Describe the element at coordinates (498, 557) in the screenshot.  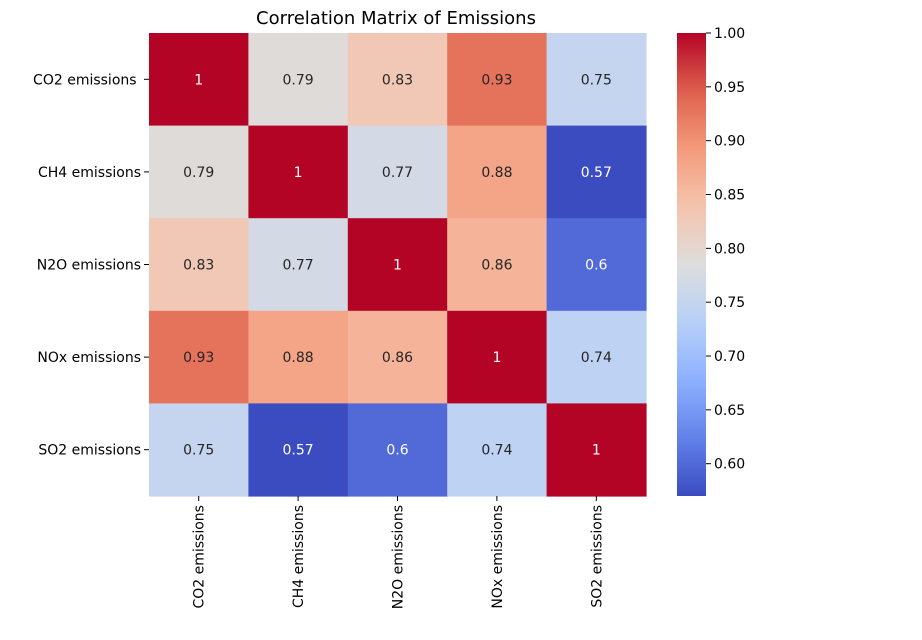
I see `x-tick-label: NOx emissions` at that location.